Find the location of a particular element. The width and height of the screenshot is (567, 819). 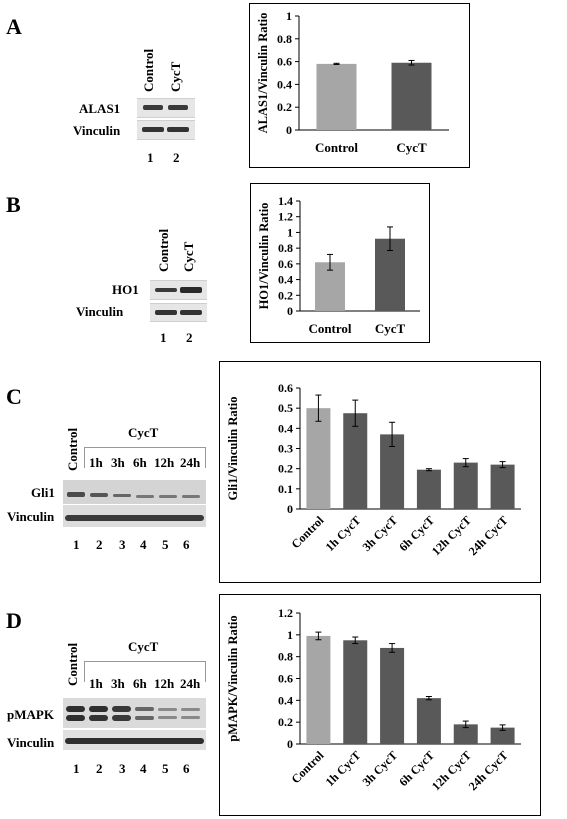

blot-c-group-bracket is located at coordinates (145, 457).